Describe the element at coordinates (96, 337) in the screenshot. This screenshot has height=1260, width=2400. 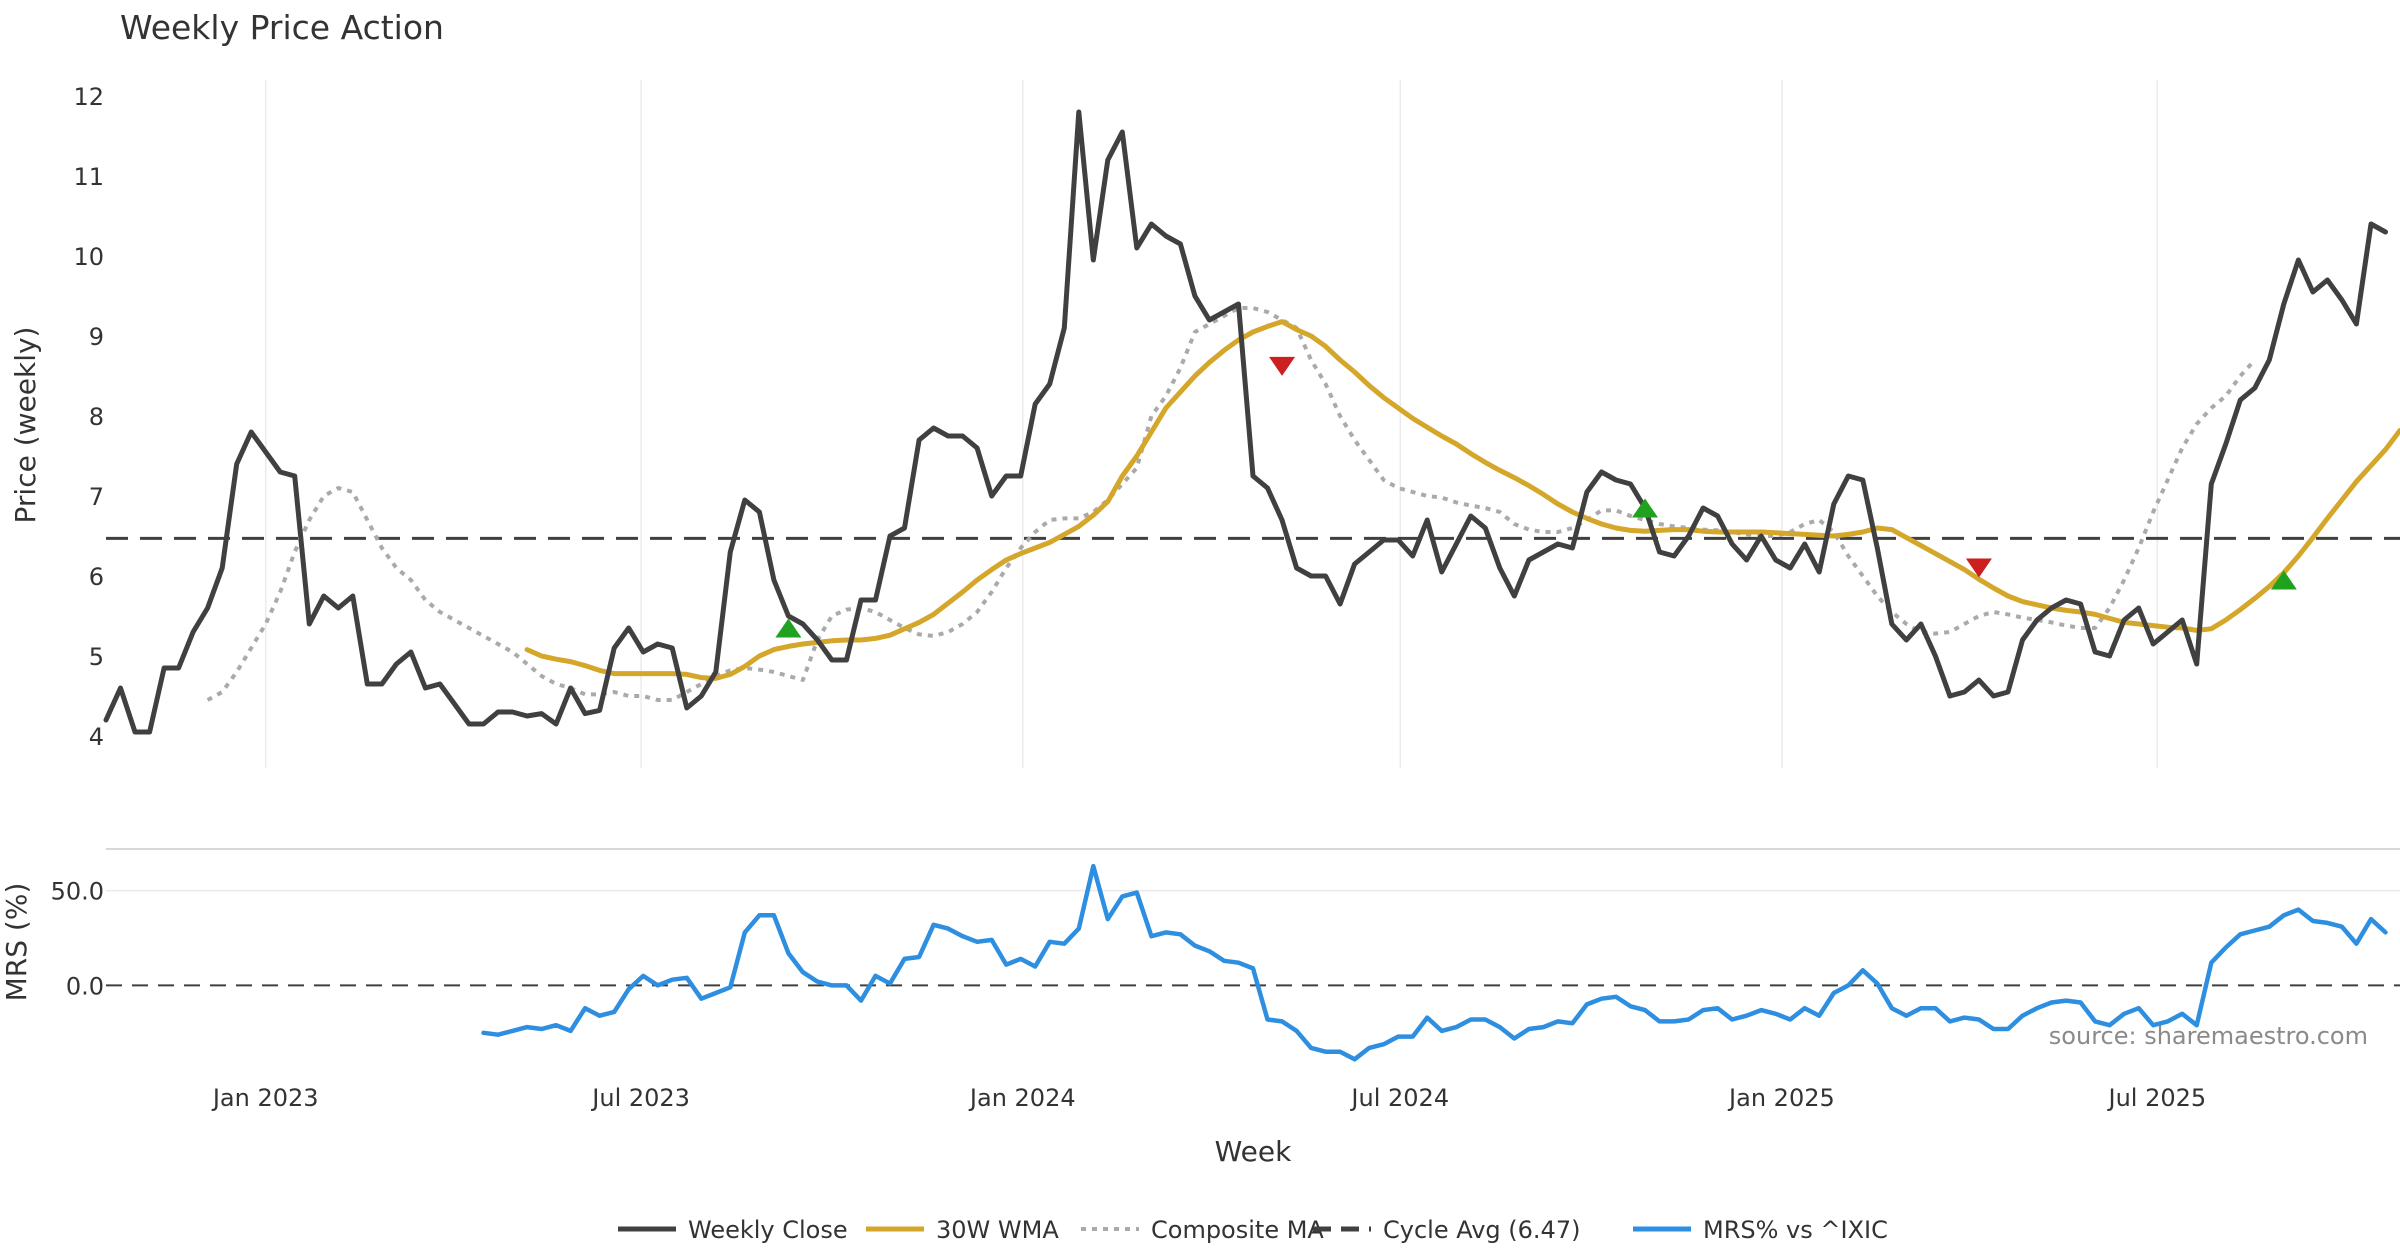
I see `price-y-tick-label: 9` at that location.